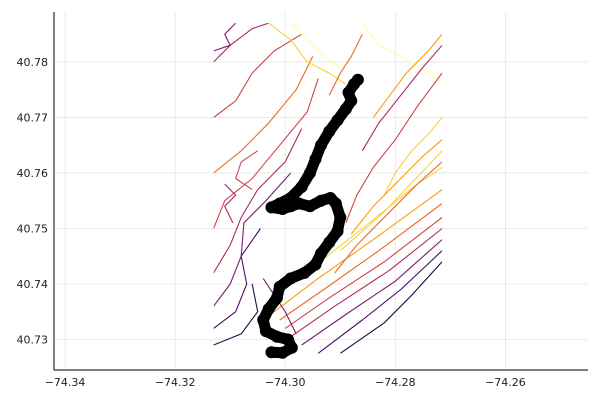 The width and height of the screenshot is (600, 400). What do you see at coordinates (505, 382) in the screenshot?
I see `x-tick-label-4: −74.26` at bounding box center [505, 382].